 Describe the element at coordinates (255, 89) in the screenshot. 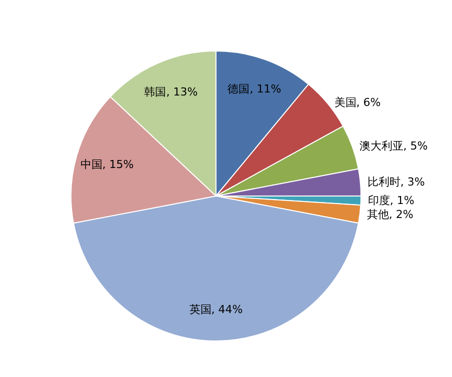

I see `slice-label: 德国, 11%` at that location.